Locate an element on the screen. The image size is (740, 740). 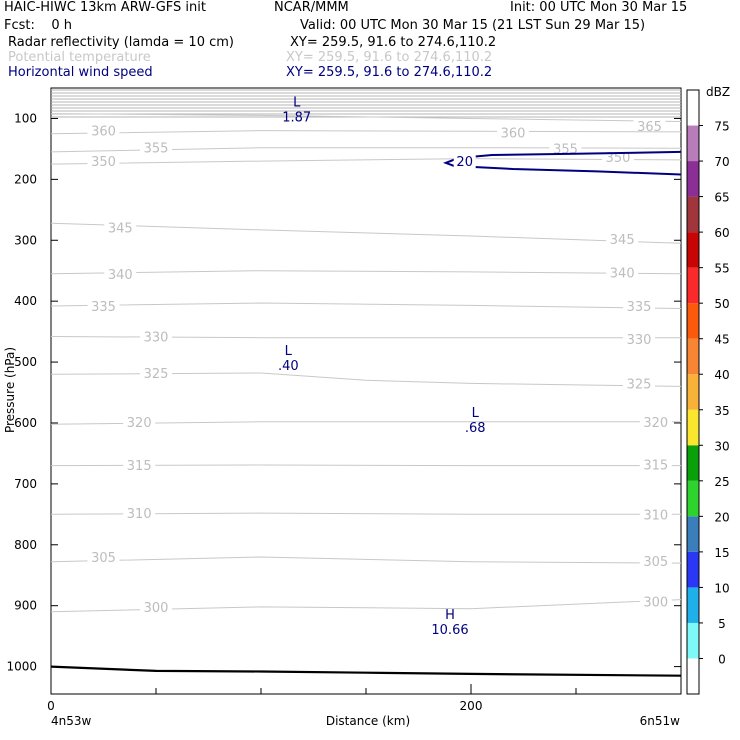
y-tick-label: 500 is located at coordinates (25, 362).